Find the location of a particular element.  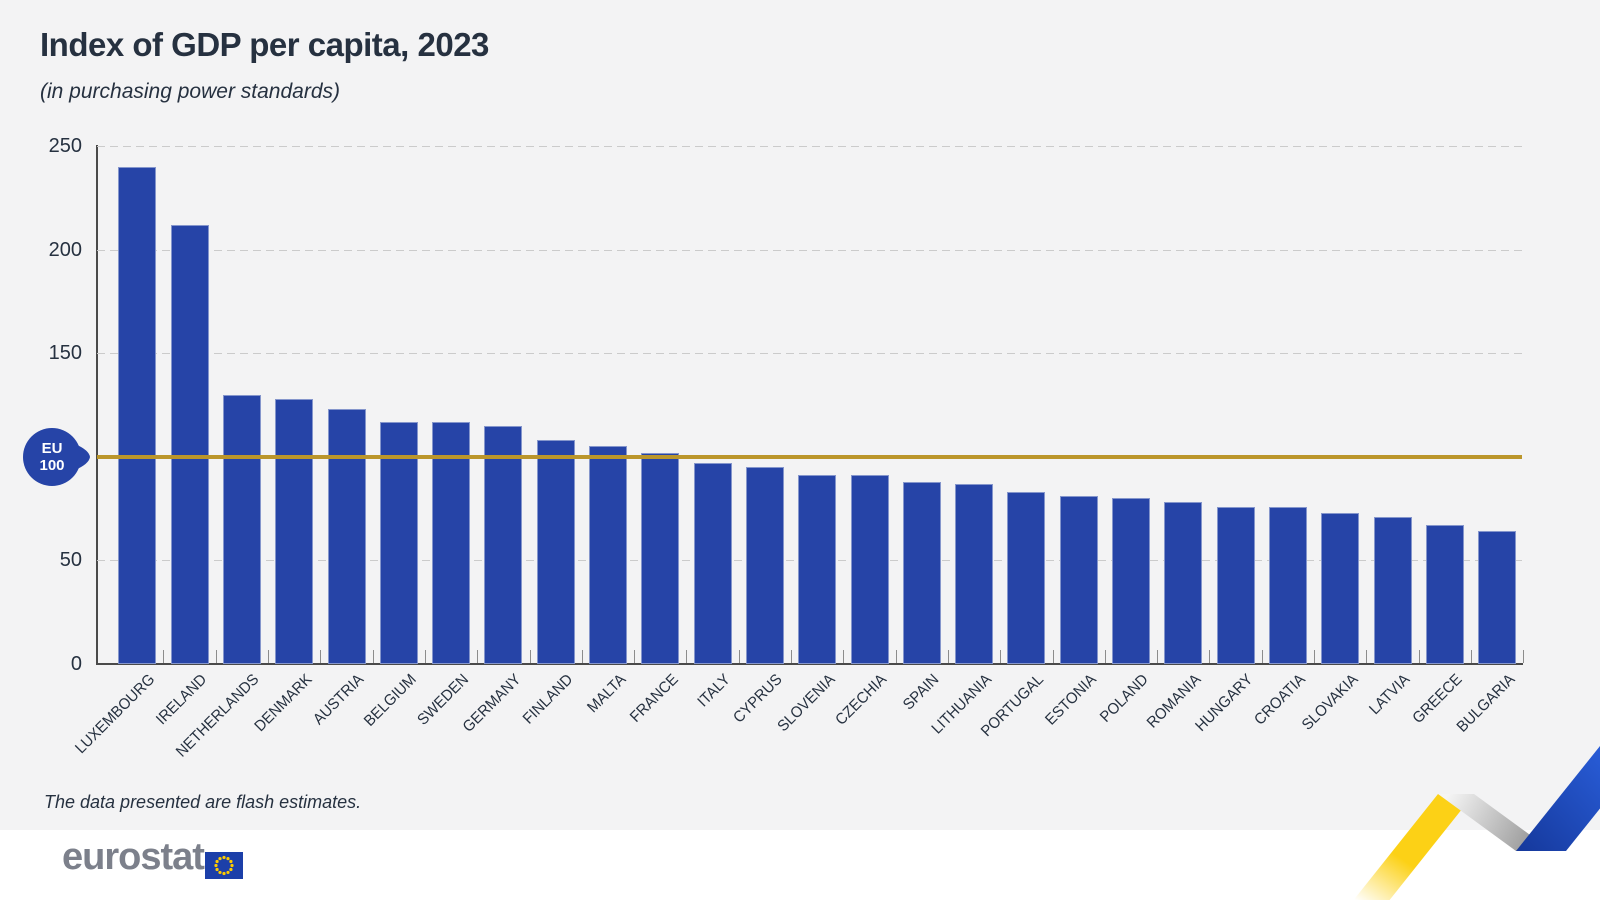

footer-strip is located at coordinates (800, 865).